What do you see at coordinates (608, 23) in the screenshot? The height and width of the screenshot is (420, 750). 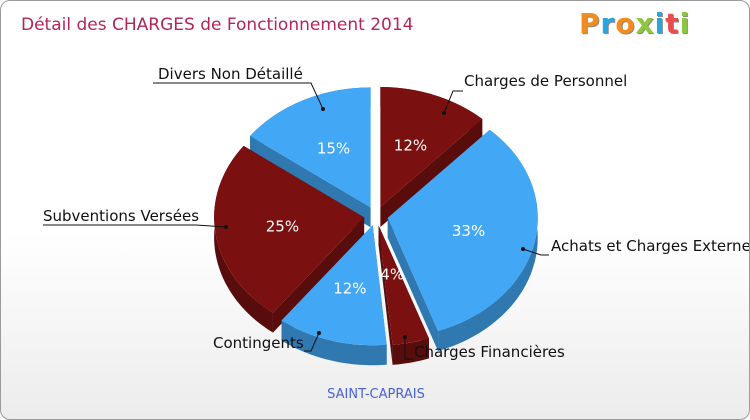 I see `logo-letter-1: r` at bounding box center [608, 23].